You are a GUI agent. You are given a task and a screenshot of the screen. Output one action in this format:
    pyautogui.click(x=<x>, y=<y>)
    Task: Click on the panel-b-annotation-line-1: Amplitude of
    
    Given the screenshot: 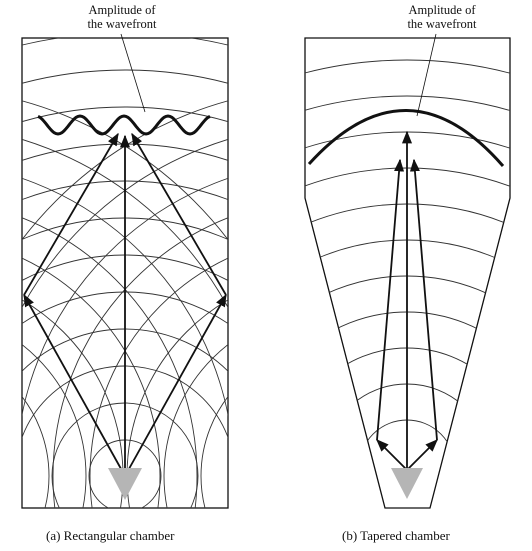 What is the action you would take?
    pyautogui.click(x=442, y=10)
    